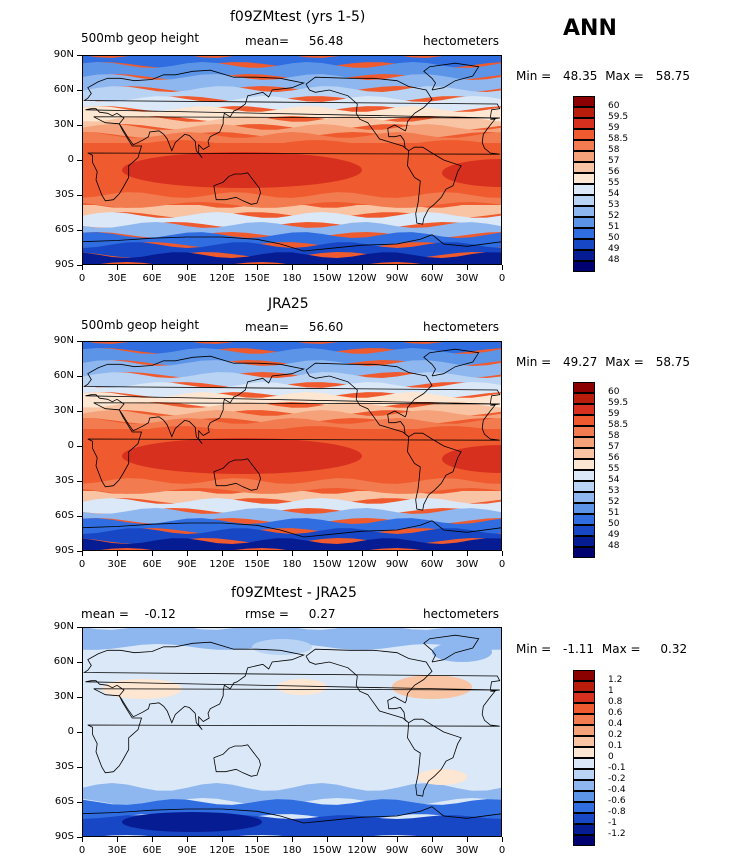 The image size is (733, 866). What do you see at coordinates (237, 474) in the screenshot?
I see `australia-coast` at bounding box center [237, 474].